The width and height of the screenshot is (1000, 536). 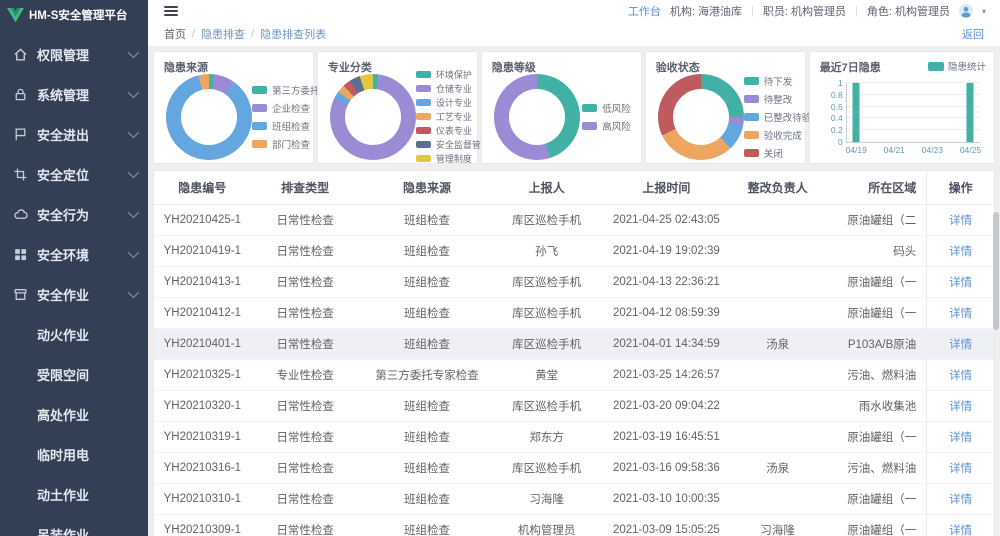 I want to click on legend-item: 部门检查, so click(x=293, y=144).